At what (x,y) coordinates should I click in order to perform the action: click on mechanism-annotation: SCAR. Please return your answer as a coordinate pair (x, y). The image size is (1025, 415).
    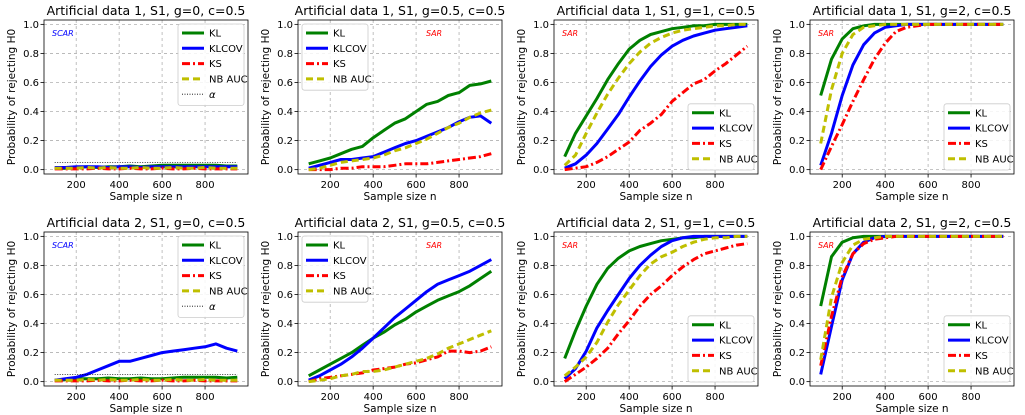
    Looking at the image, I should click on (63, 33).